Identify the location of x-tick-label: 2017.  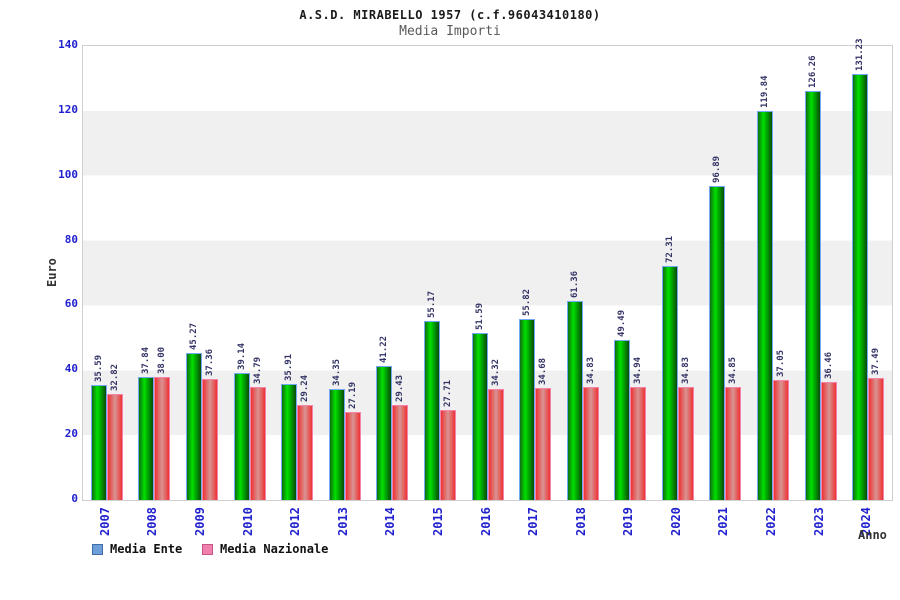
(533, 521).